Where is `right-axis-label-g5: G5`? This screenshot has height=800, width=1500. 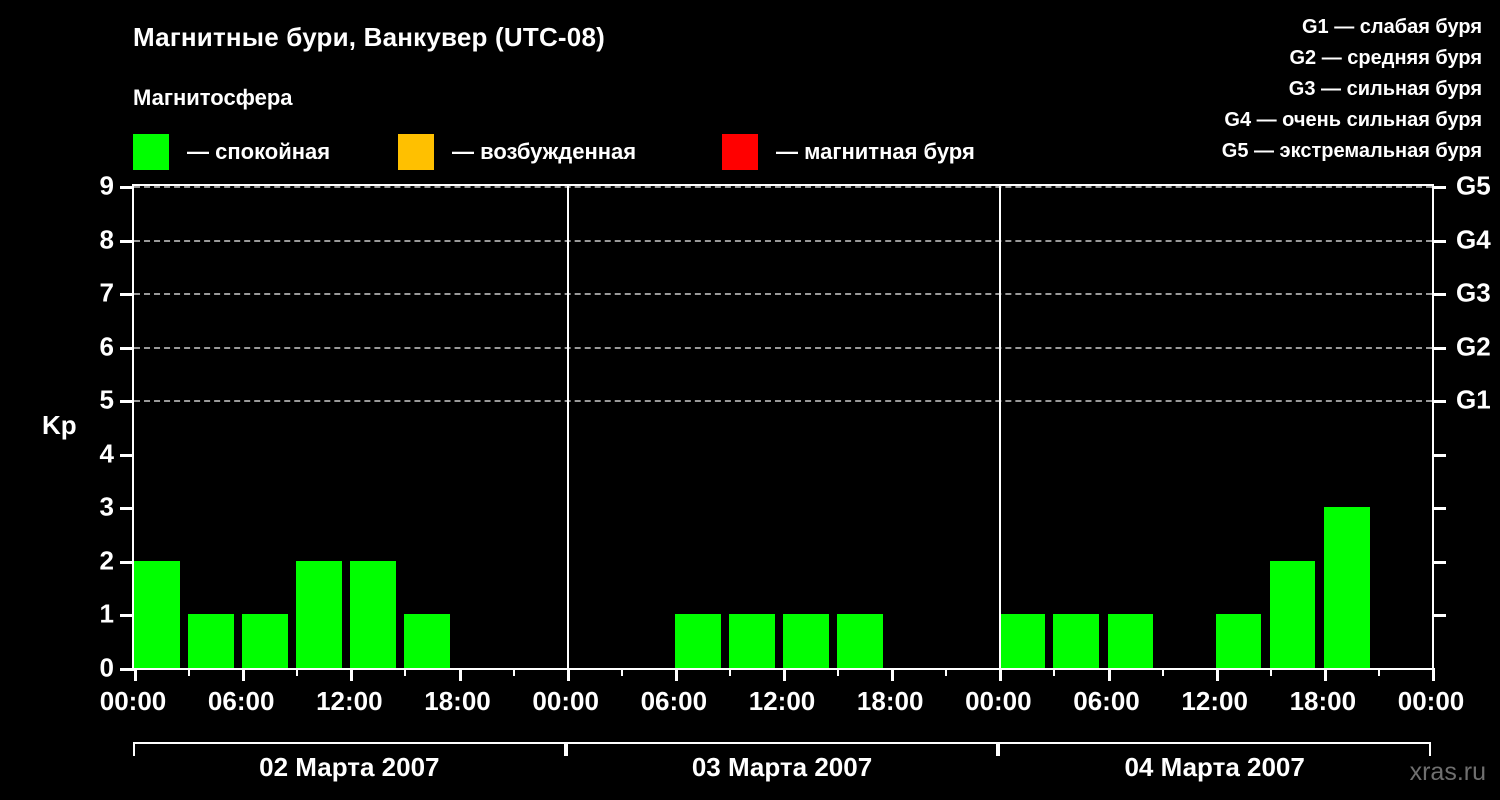
right-axis-label-g5: G5 is located at coordinates (1473, 185).